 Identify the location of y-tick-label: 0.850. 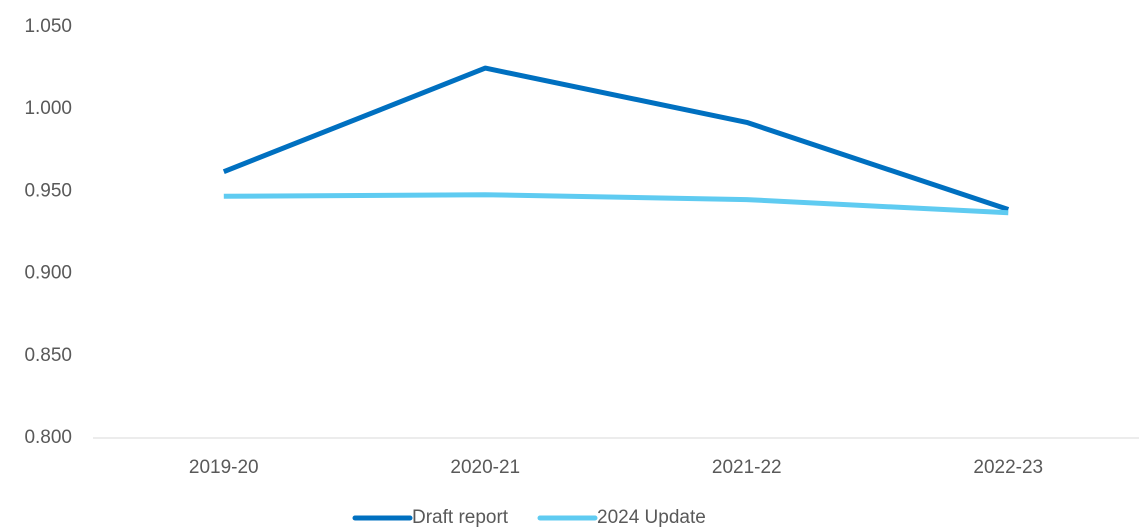
(48, 355).